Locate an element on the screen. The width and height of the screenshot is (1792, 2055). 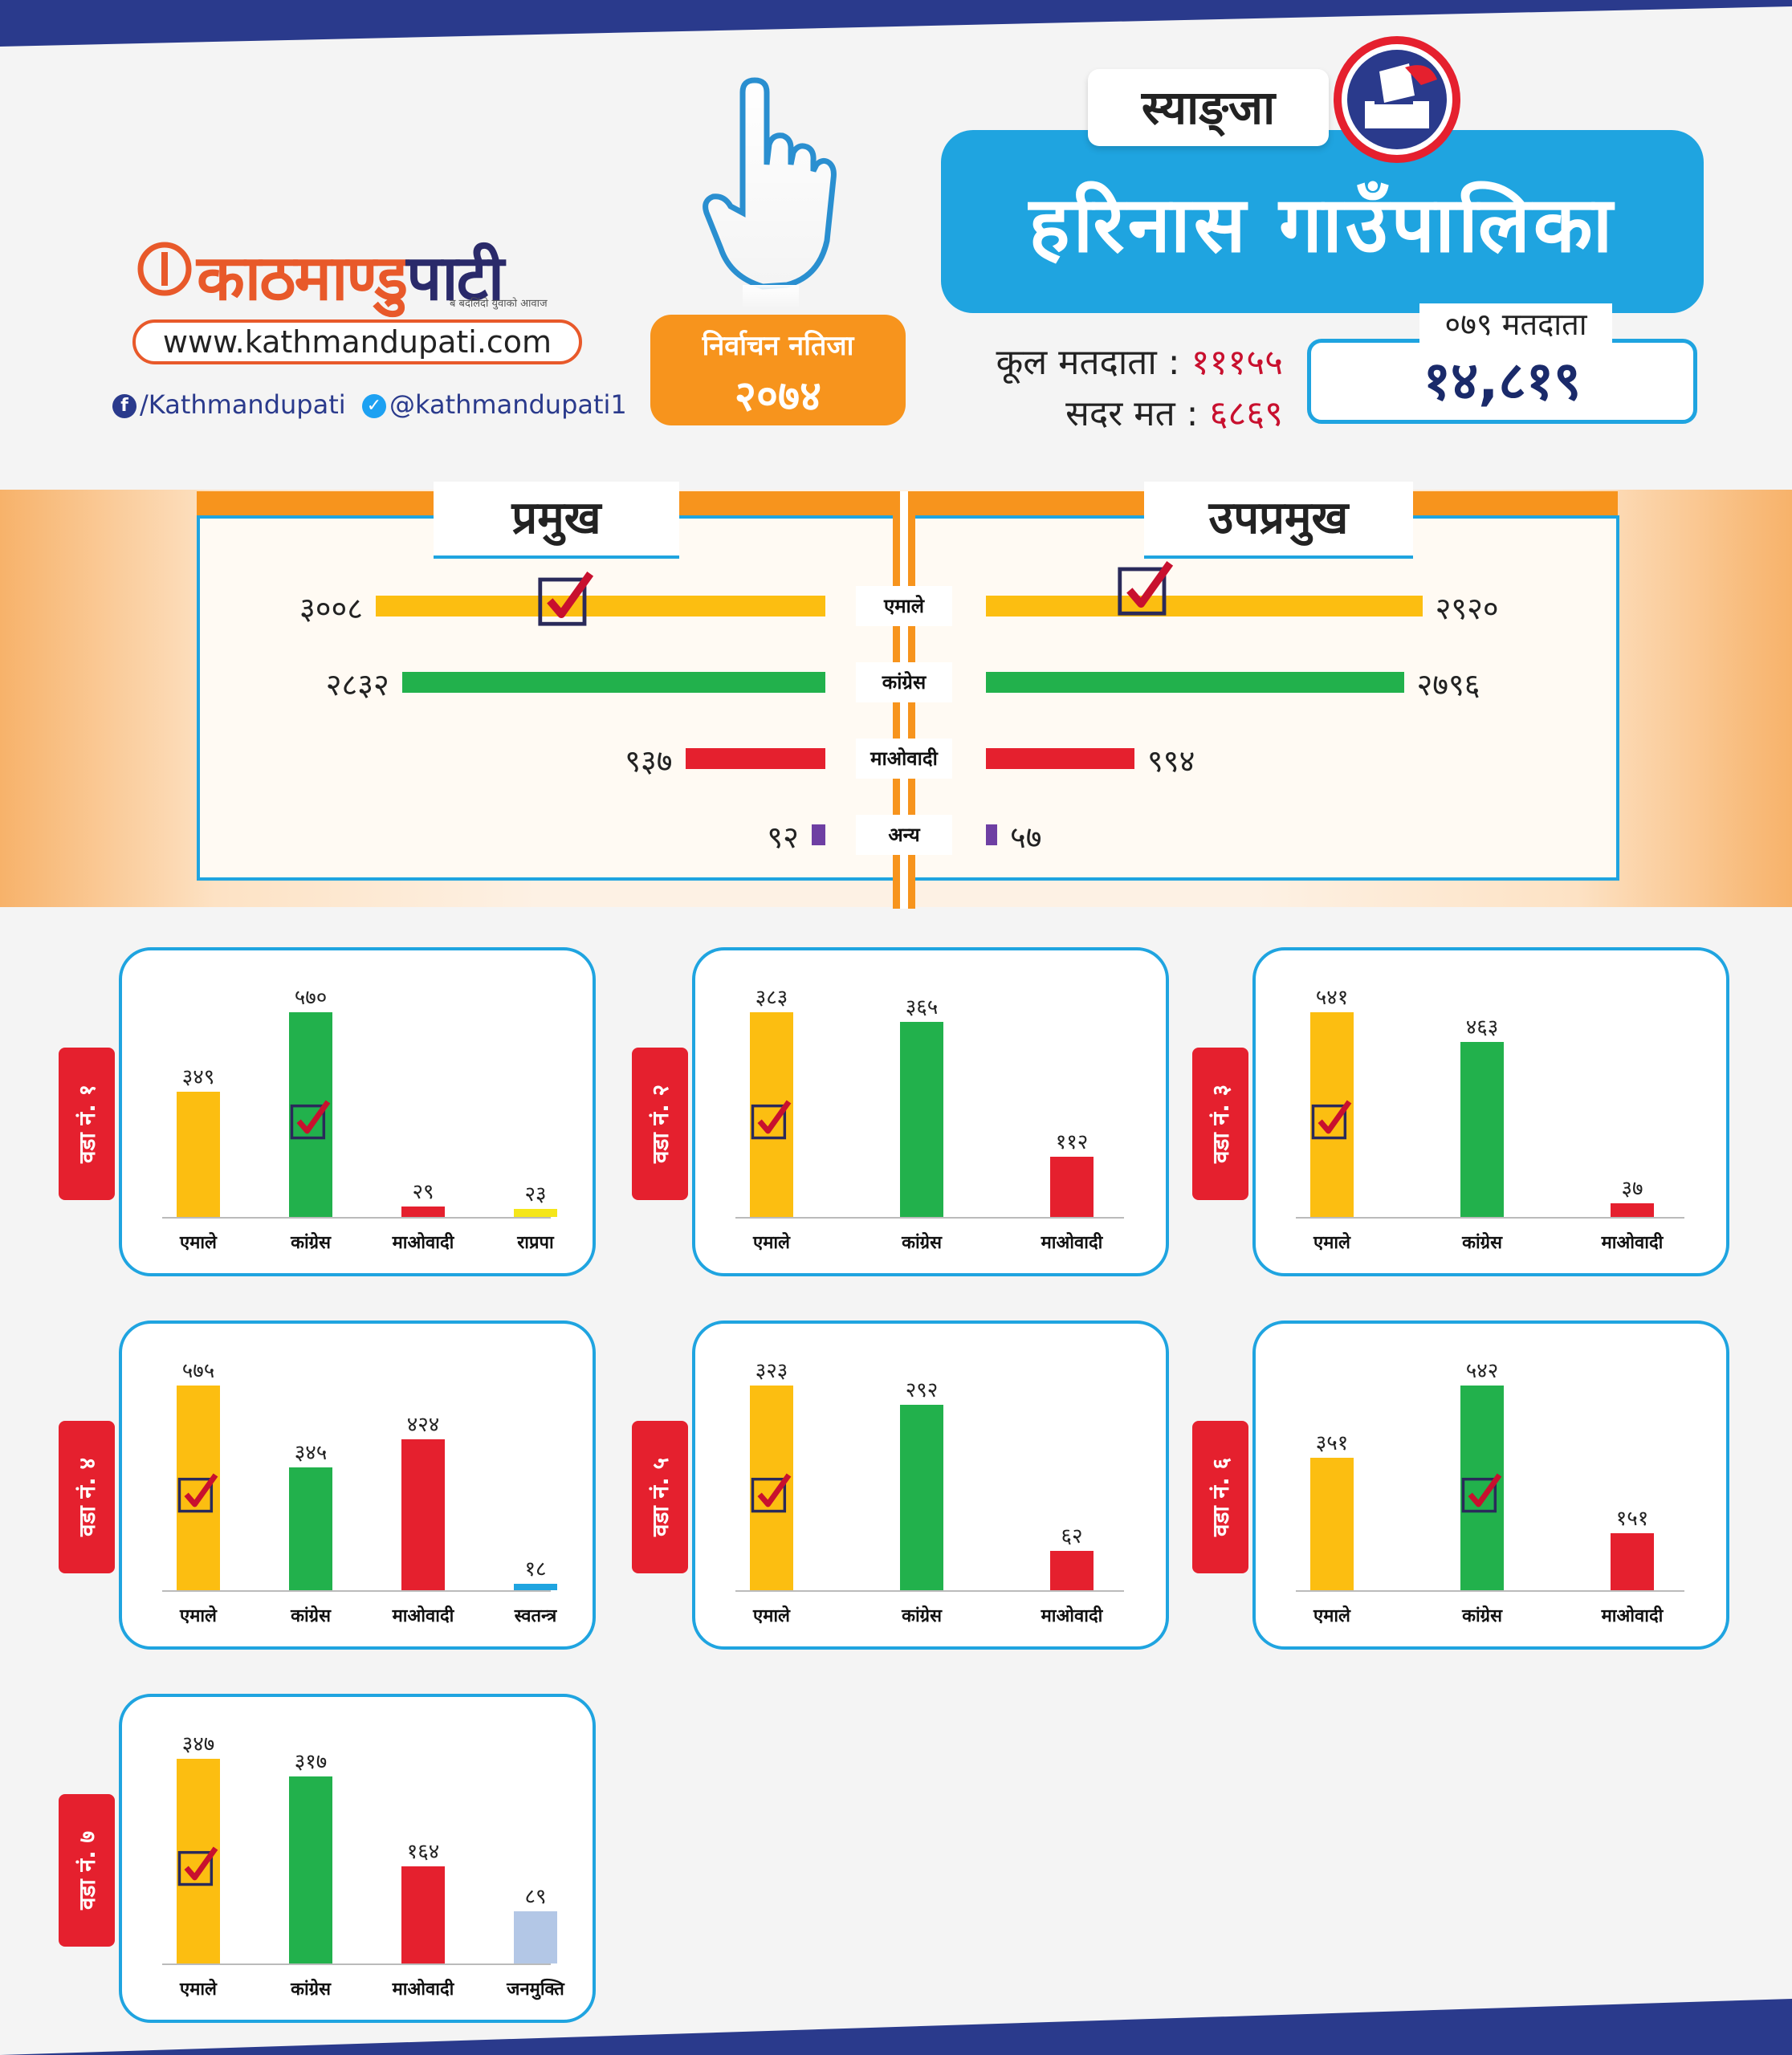
mayor-heading: प्रमुख is located at coordinates (556, 520).